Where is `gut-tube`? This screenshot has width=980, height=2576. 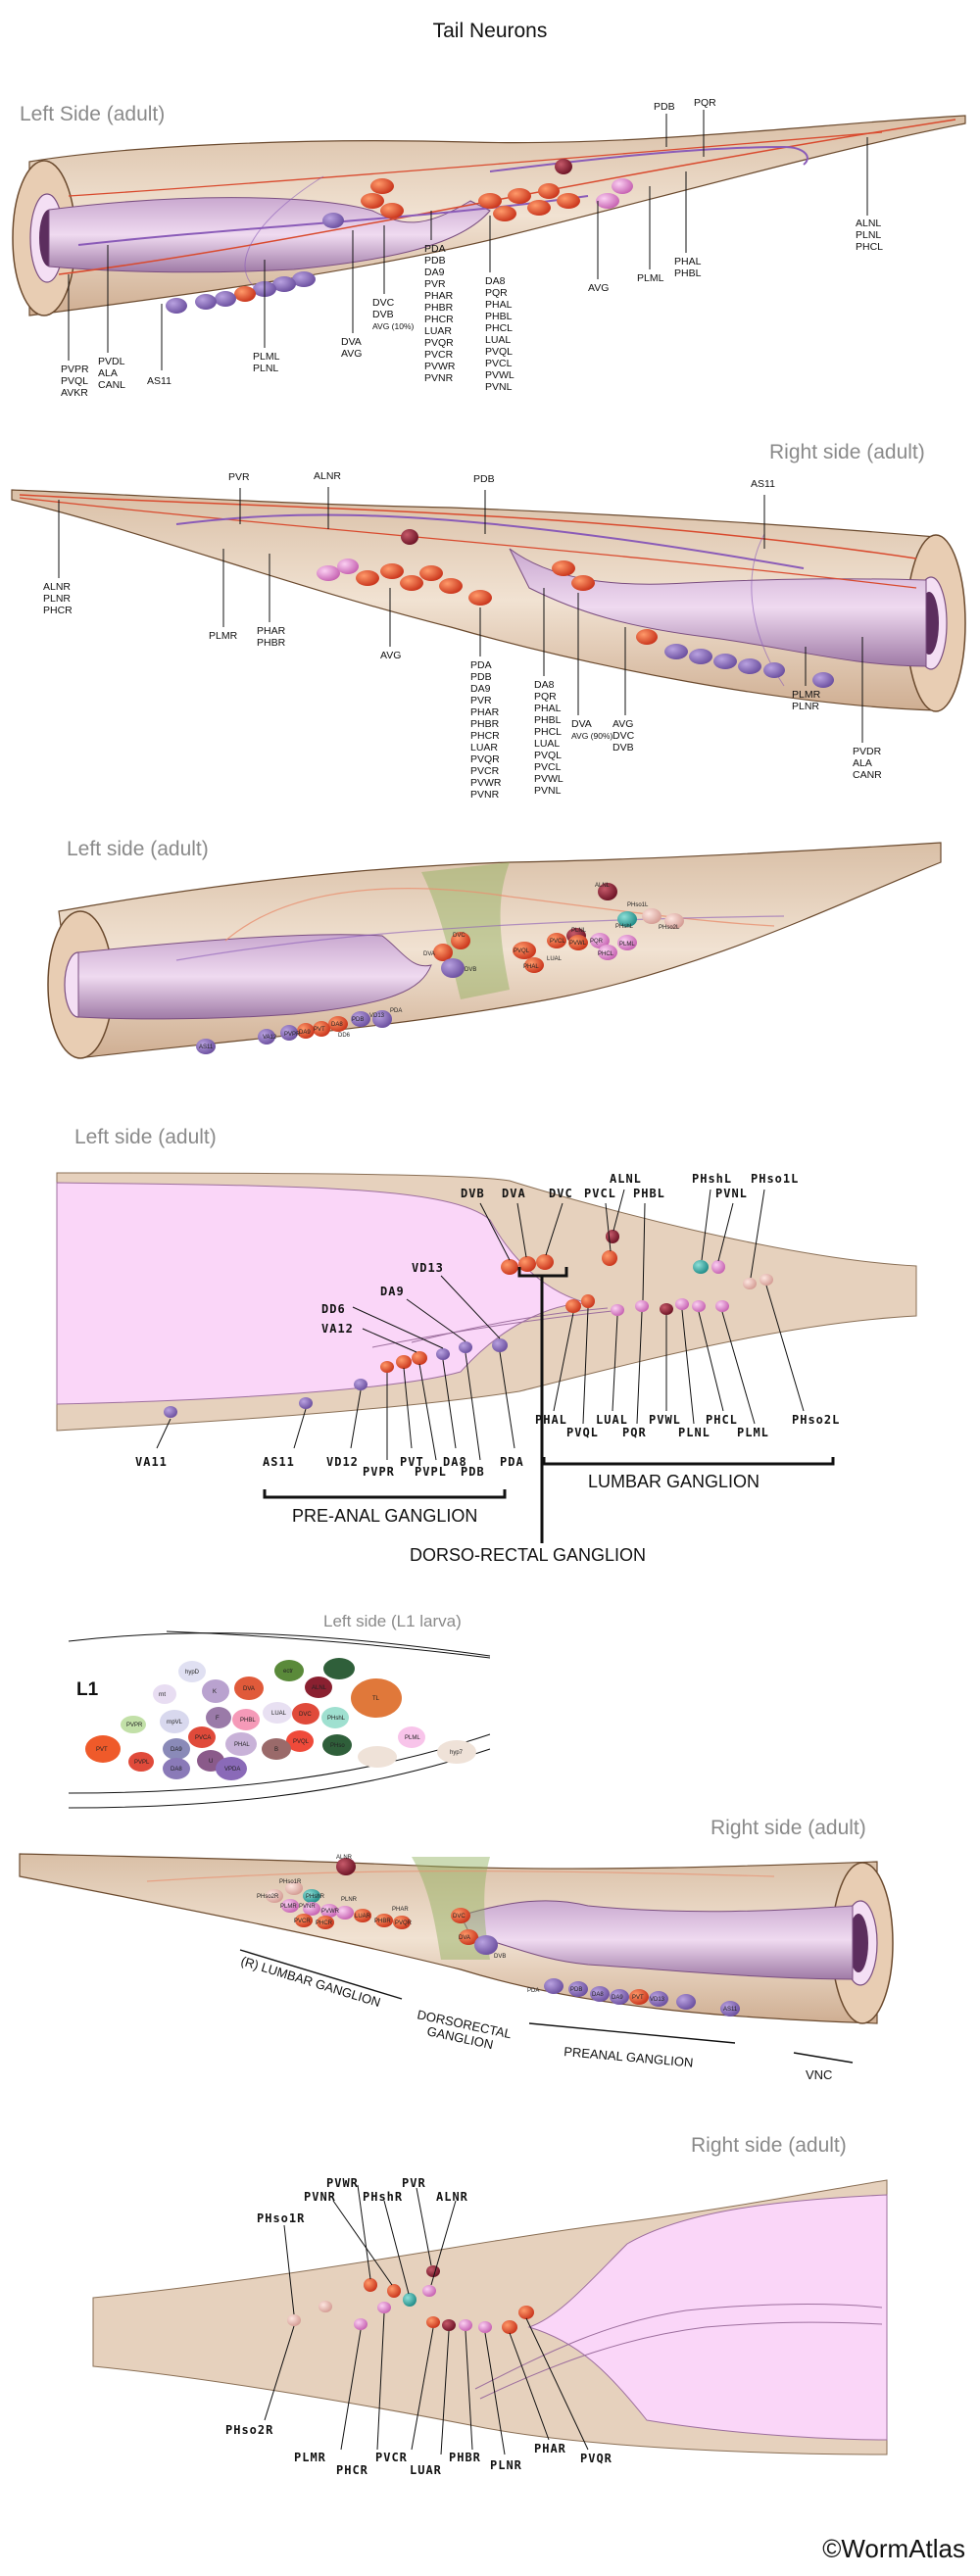 gut-tube is located at coordinates (254, 977).